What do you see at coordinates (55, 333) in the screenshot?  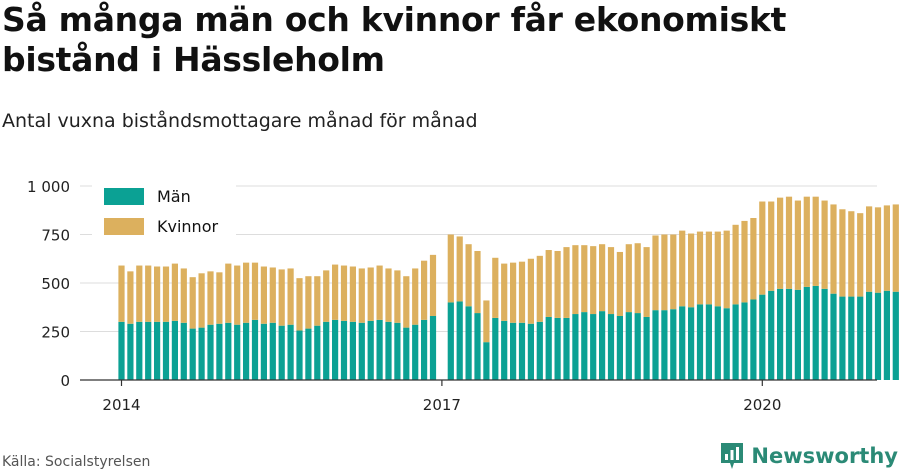 I see `y-tick-label: 250` at bounding box center [55, 333].